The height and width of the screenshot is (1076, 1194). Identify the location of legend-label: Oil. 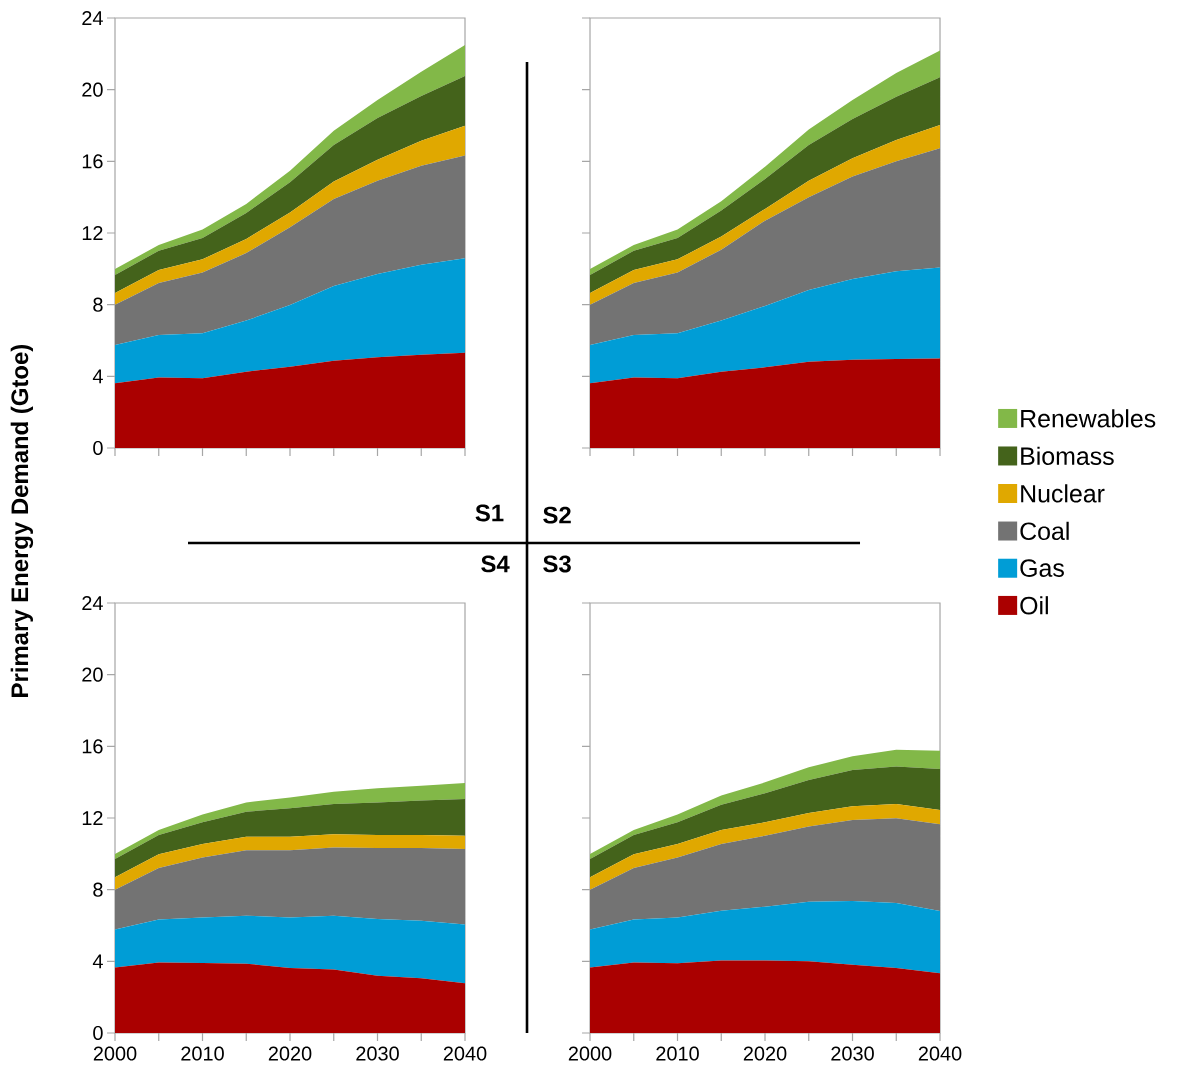
(1034, 605).